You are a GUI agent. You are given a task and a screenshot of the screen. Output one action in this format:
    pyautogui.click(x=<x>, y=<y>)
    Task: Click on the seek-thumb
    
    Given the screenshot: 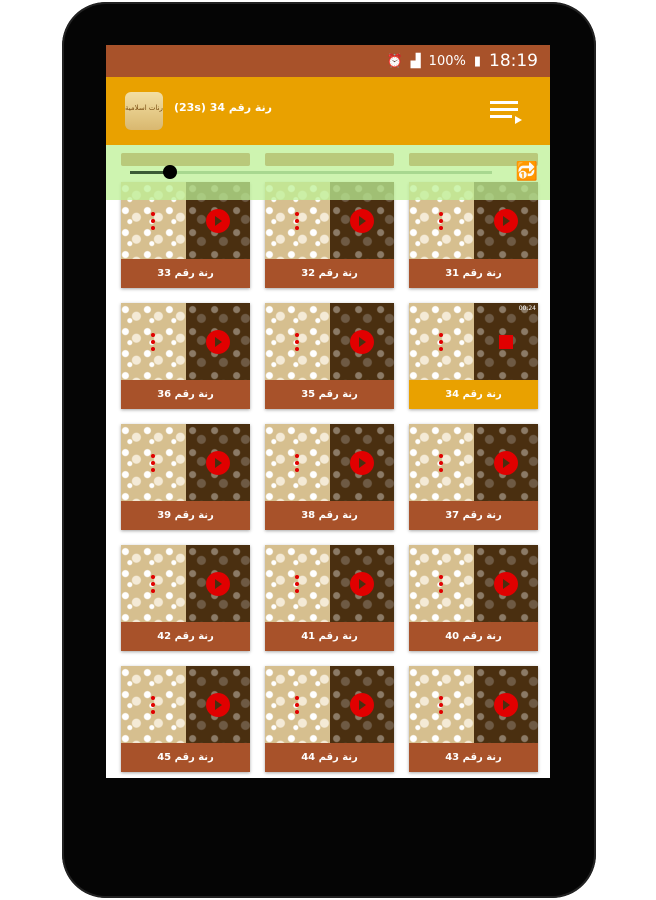 What is the action you would take?
    pyautogui.click(x=169, y=172)
    